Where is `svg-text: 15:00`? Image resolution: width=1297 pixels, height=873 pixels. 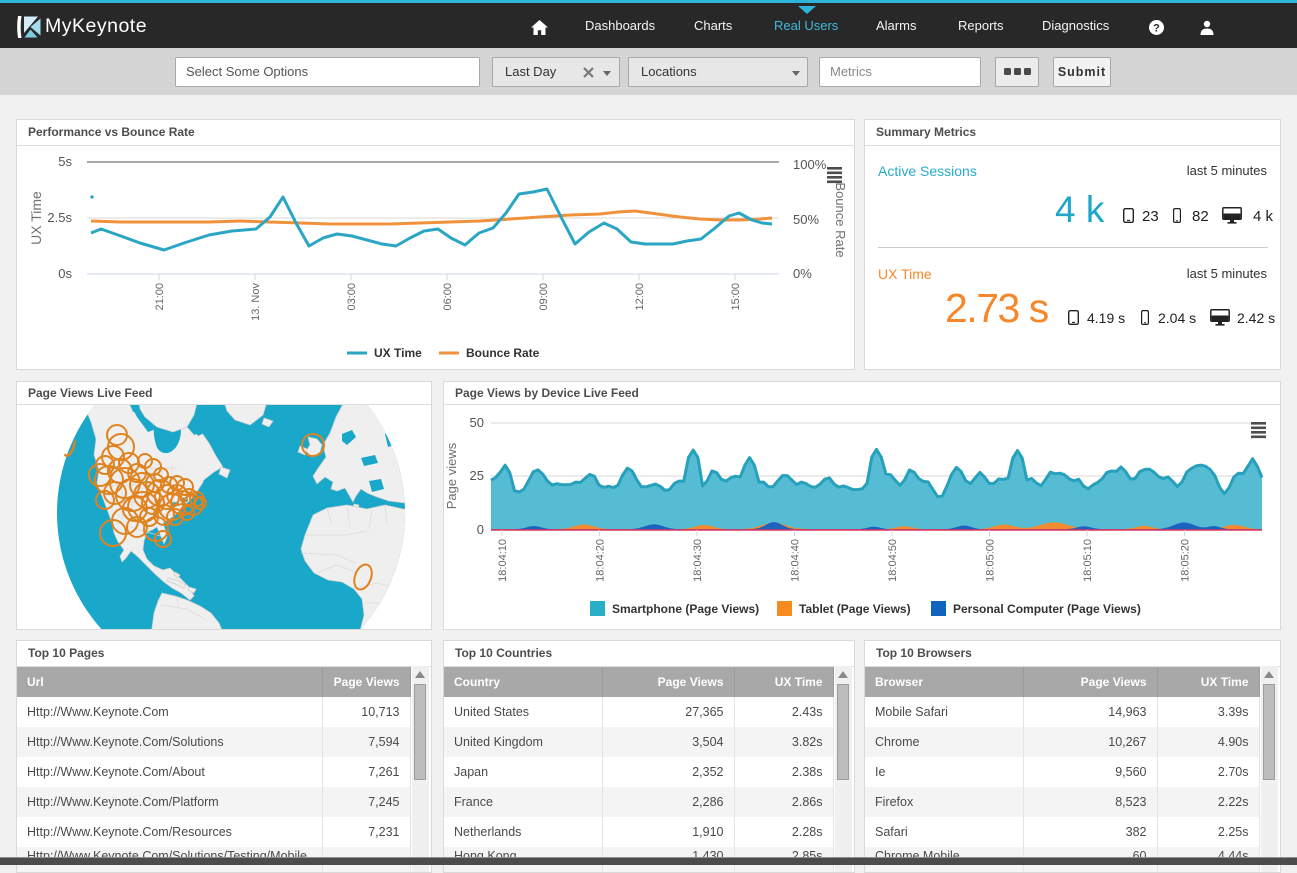
svg-text: 15:00 is located at coordinates (736, 297).